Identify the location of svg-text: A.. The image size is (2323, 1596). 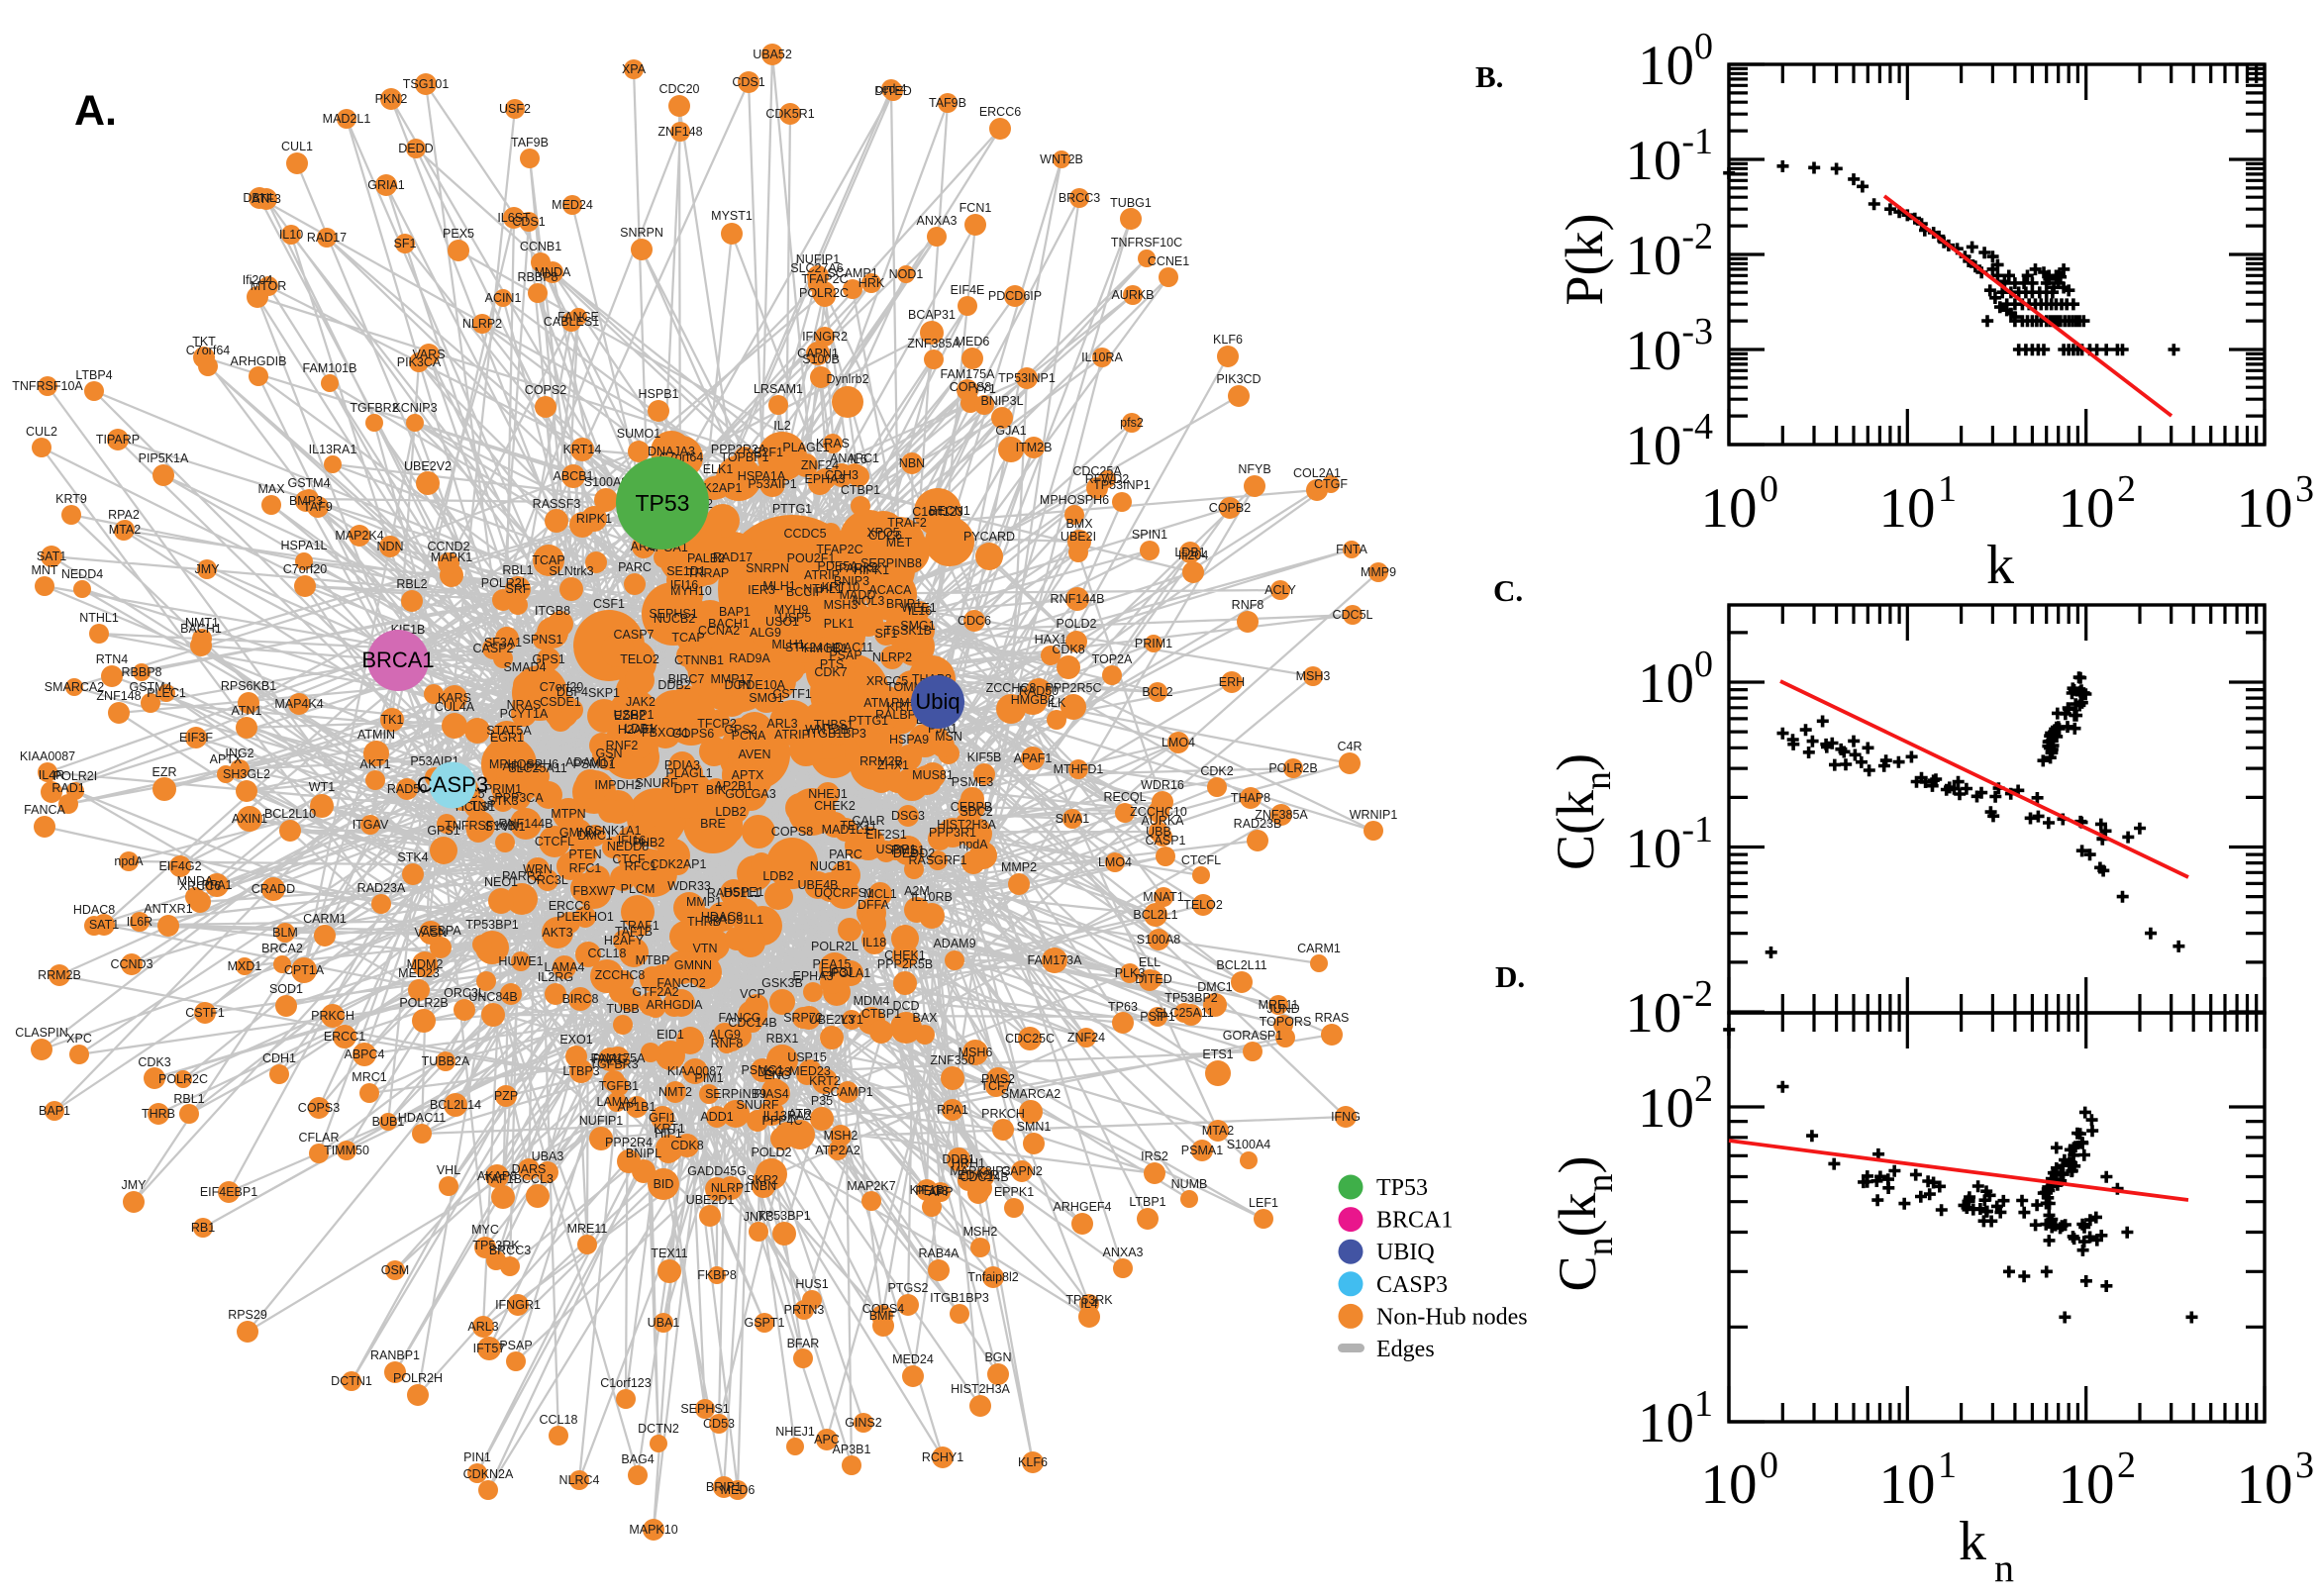
(96, 111).